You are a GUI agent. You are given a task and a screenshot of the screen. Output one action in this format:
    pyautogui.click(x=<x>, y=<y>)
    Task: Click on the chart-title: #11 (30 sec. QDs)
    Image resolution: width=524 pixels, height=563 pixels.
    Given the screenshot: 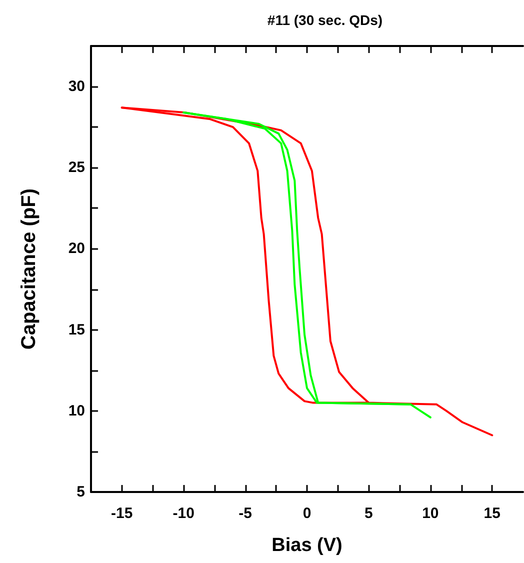 What is the action you would take?
    pyautogui.click(x=325, y=20)
    